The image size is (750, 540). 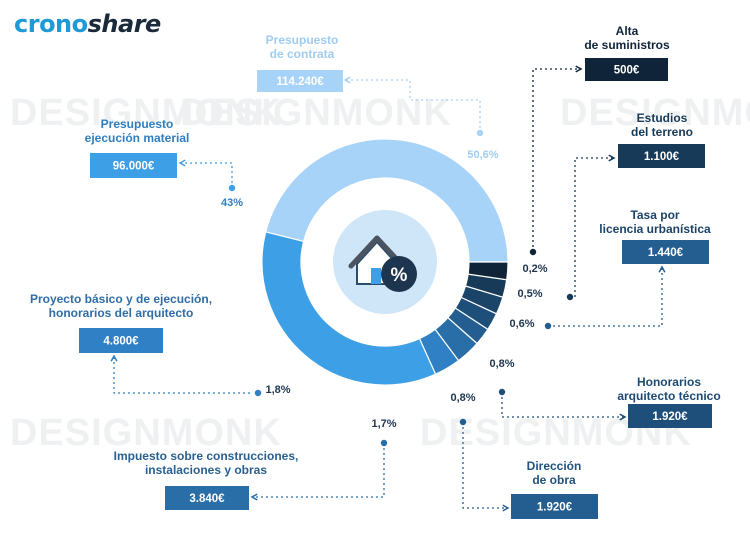 I want to click on value-label-alta-de-suministros: 500€, so click(x=627, y=71).